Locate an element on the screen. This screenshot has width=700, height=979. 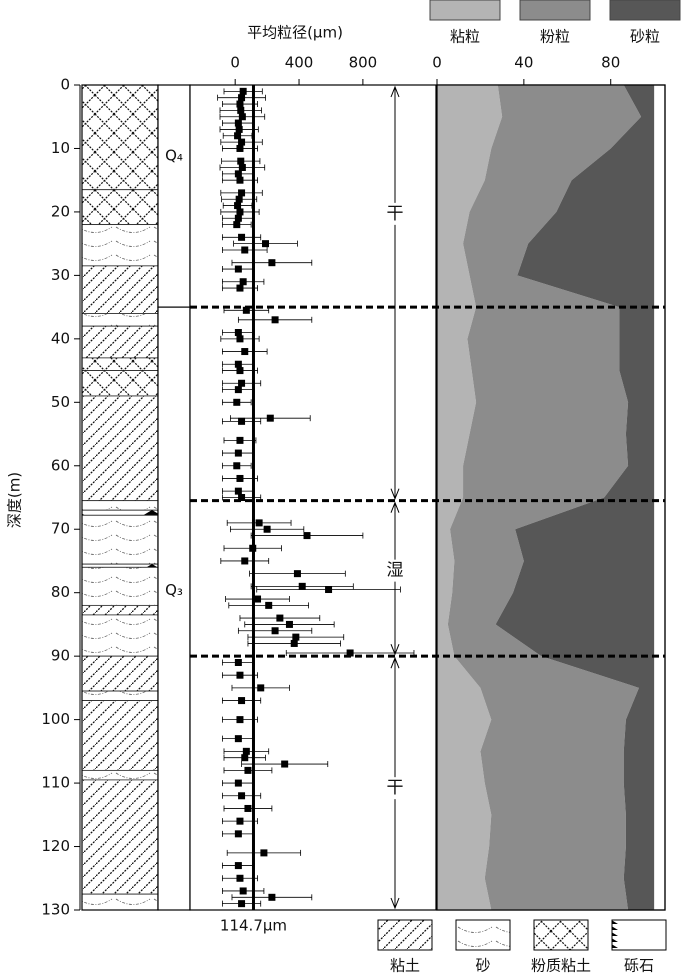
percent-tick-label: 40 is located at coordinates (523, 63).